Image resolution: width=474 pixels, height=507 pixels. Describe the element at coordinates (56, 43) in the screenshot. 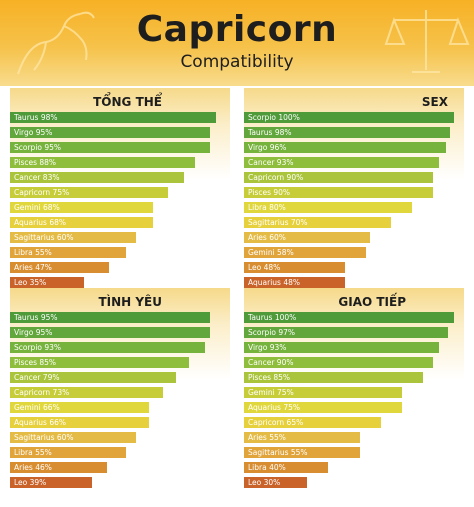

I see `goat-silhouette-icon` at that location.